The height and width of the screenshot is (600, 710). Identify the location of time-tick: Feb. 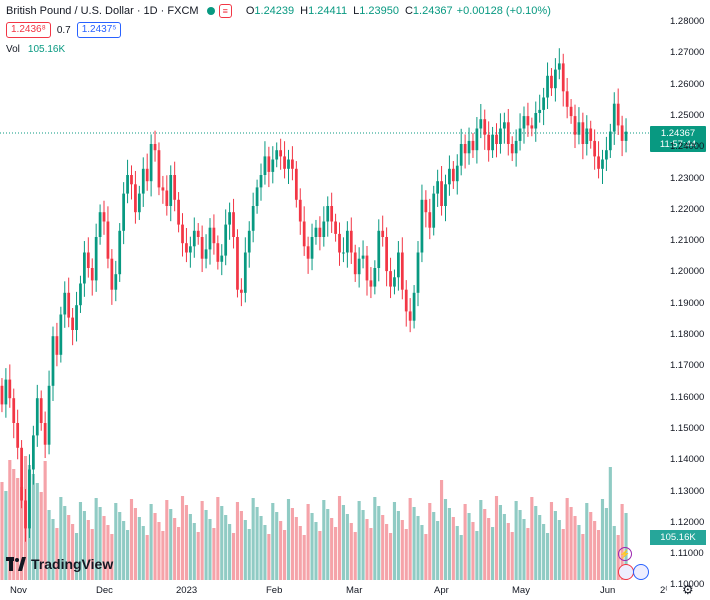
(274, 590).